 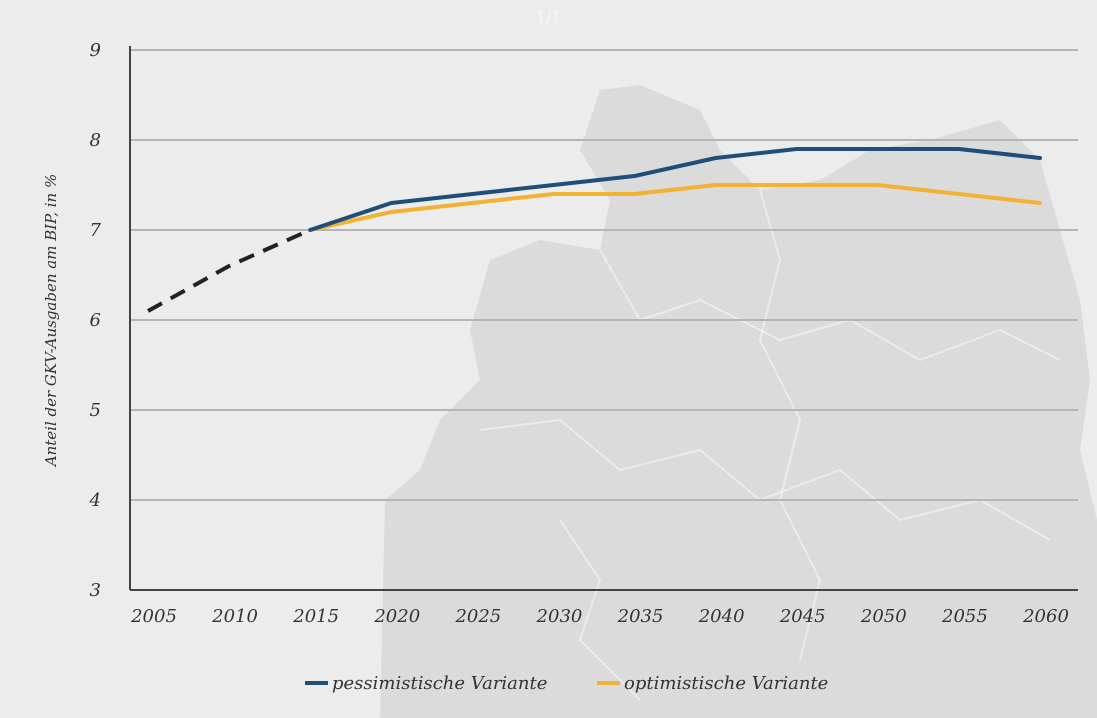 I want to click on x-tick-2055: 2055, so click(x=964, y=616).